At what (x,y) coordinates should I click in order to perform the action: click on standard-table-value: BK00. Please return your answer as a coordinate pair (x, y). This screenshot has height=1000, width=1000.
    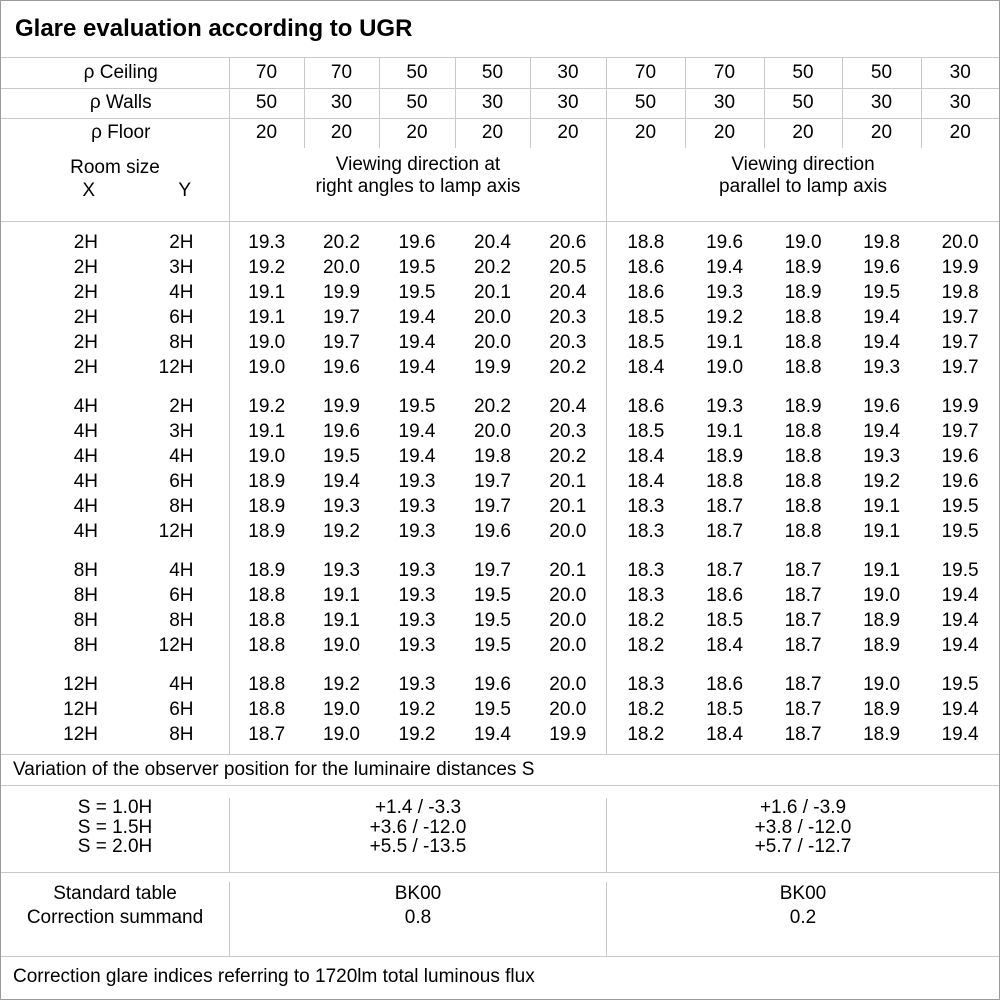
    Looking at the image, I should click on (418, 893).